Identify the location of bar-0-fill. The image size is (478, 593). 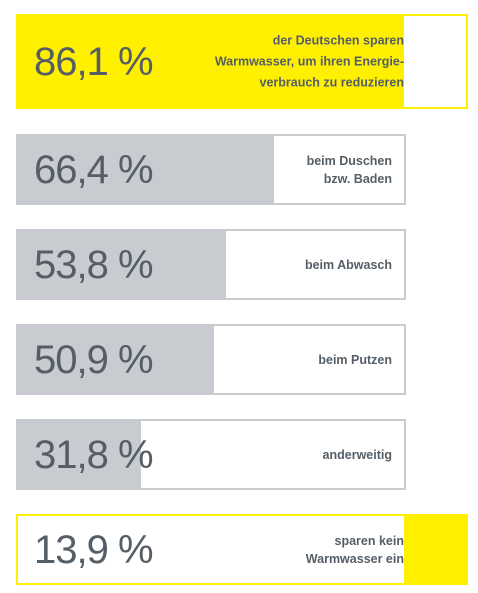
(211, 61).